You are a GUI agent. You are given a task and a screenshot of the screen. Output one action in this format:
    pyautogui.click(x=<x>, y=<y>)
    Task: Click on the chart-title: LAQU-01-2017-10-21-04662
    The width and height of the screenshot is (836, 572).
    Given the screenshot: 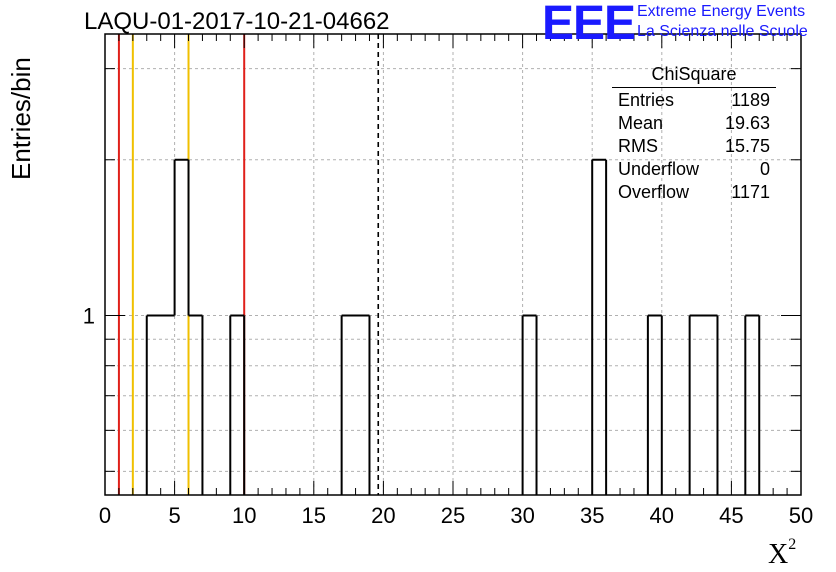 What is the action you would take?
    pyautogui.click(x=237, y=21)
    